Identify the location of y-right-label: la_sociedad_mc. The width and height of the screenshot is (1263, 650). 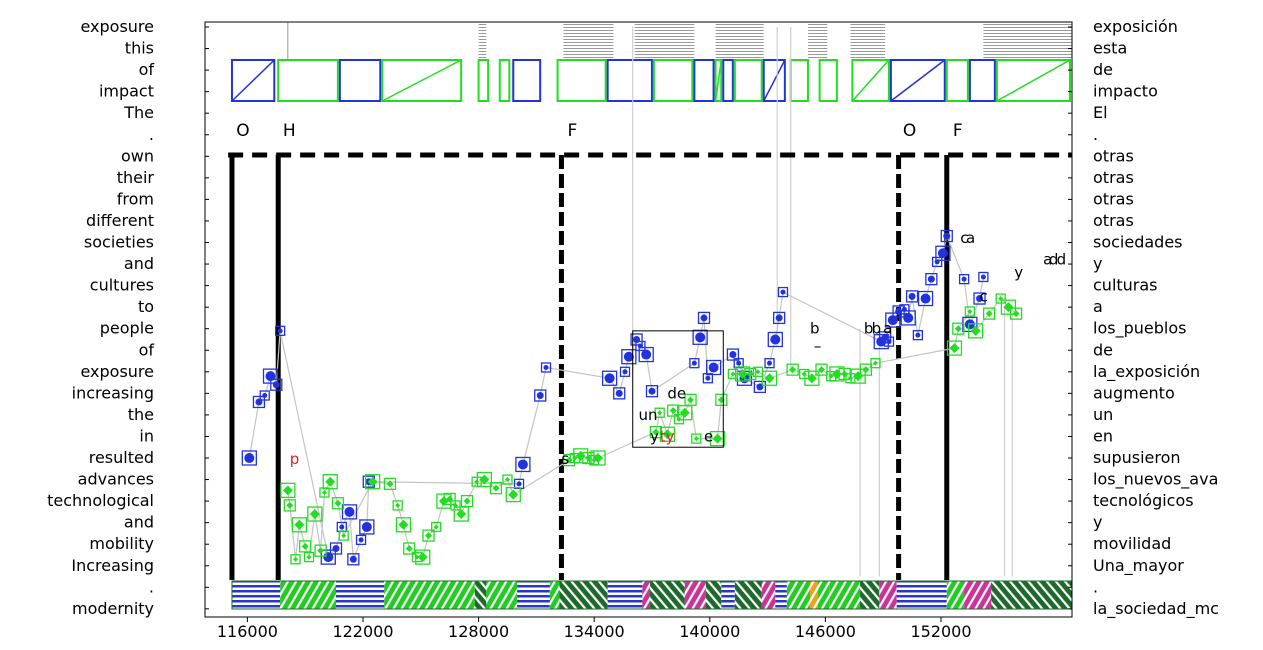
(1156, 609).